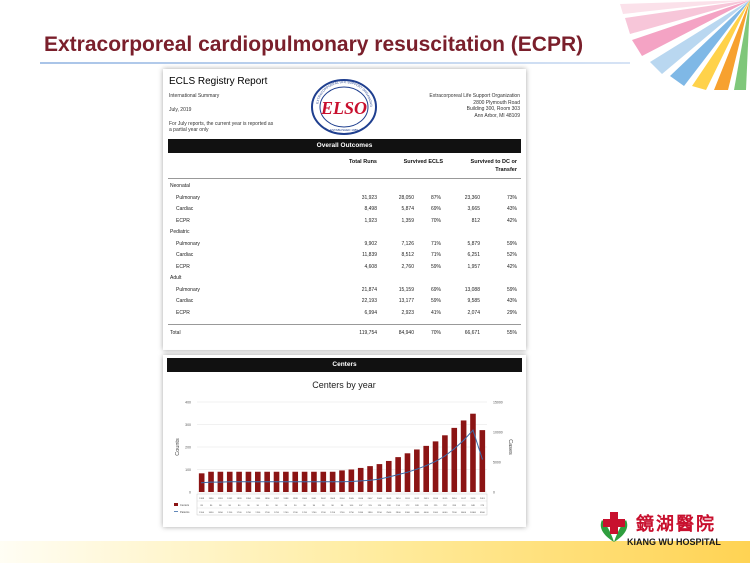  I want to click on table-patients-value: 1750, so click(352, 513).